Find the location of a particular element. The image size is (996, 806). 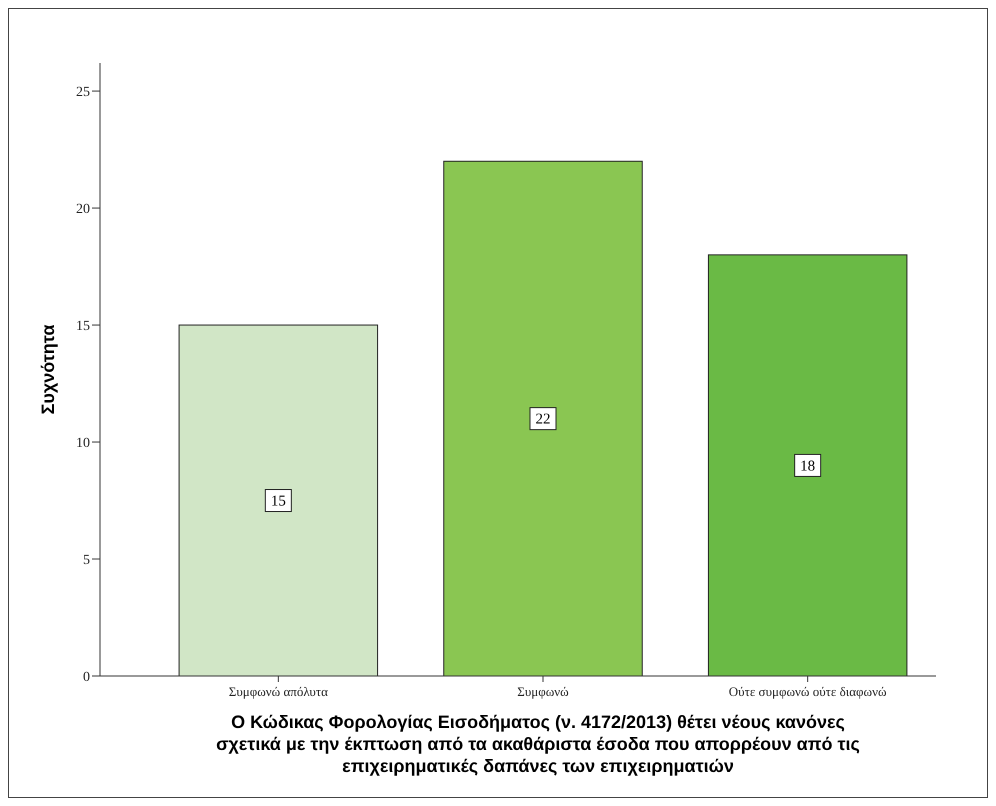

x-axis-title: Ο Κώδικας Φορολογίας Εισοδήματος (ν. 4172/2013) θέτει νέους κανόνες σχετικά με την έκπτωση από τα ακαθάριστα έσοδα που απορρέουν από τις επιχειρηματικές δαπάνες των επιχειρηματιών is located at coordinates (538, 744).